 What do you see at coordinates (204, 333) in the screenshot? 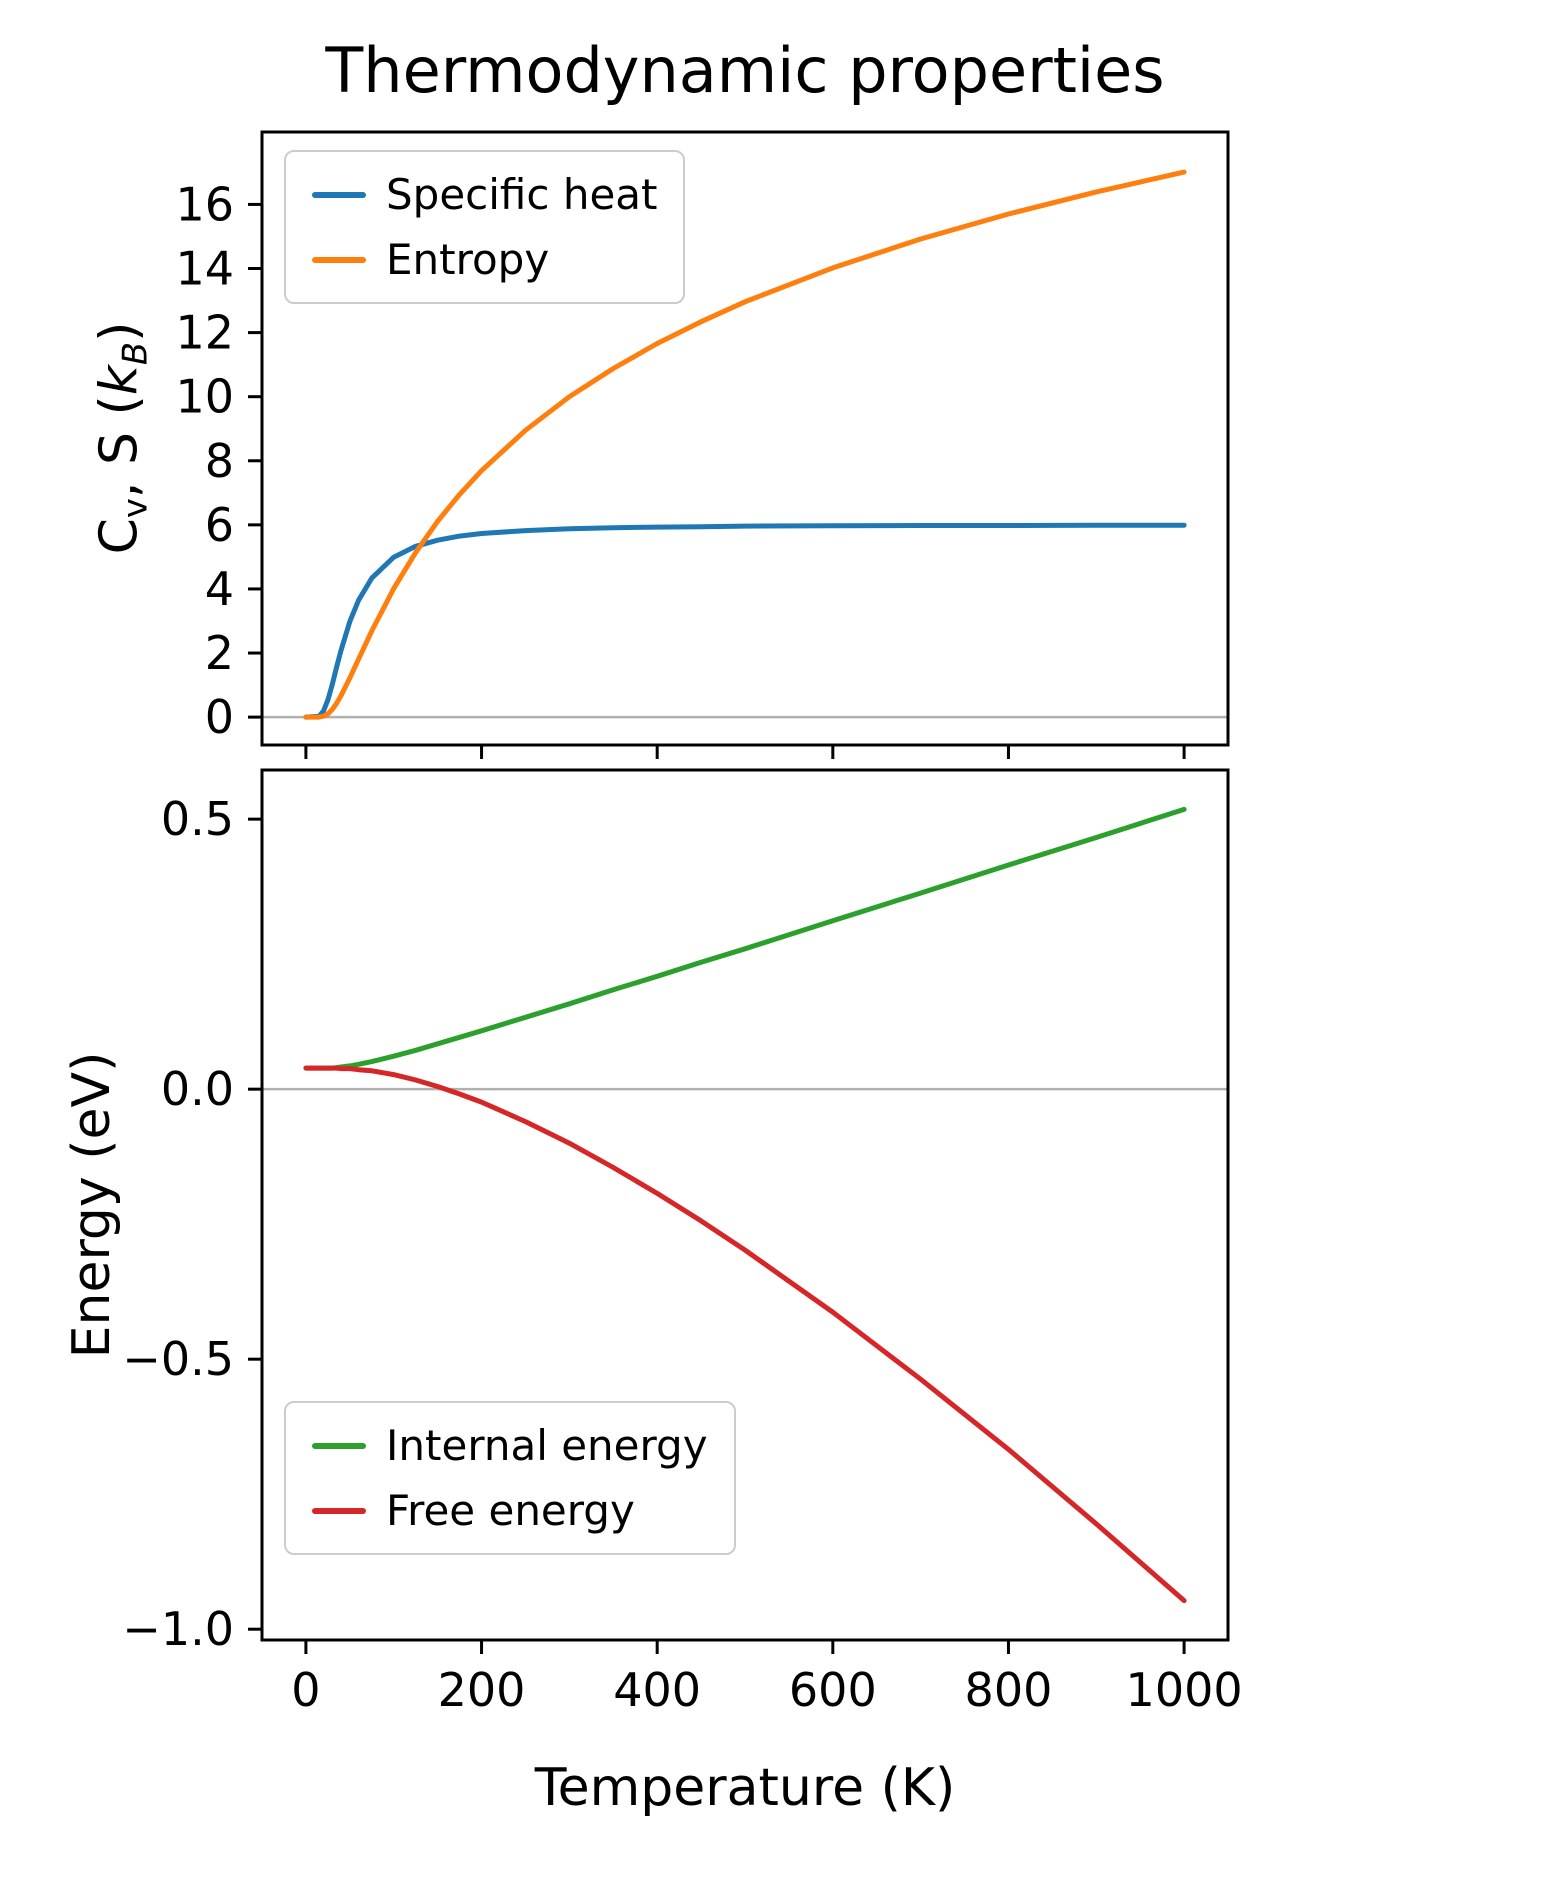
I see `y-tick-label: 12` at bounding box center [204, 333].